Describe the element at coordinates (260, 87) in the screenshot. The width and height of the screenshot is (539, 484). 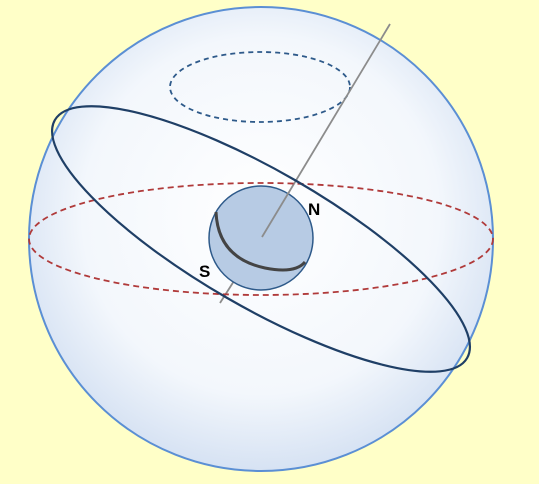
I see `upper-latitude-circle` at that location.